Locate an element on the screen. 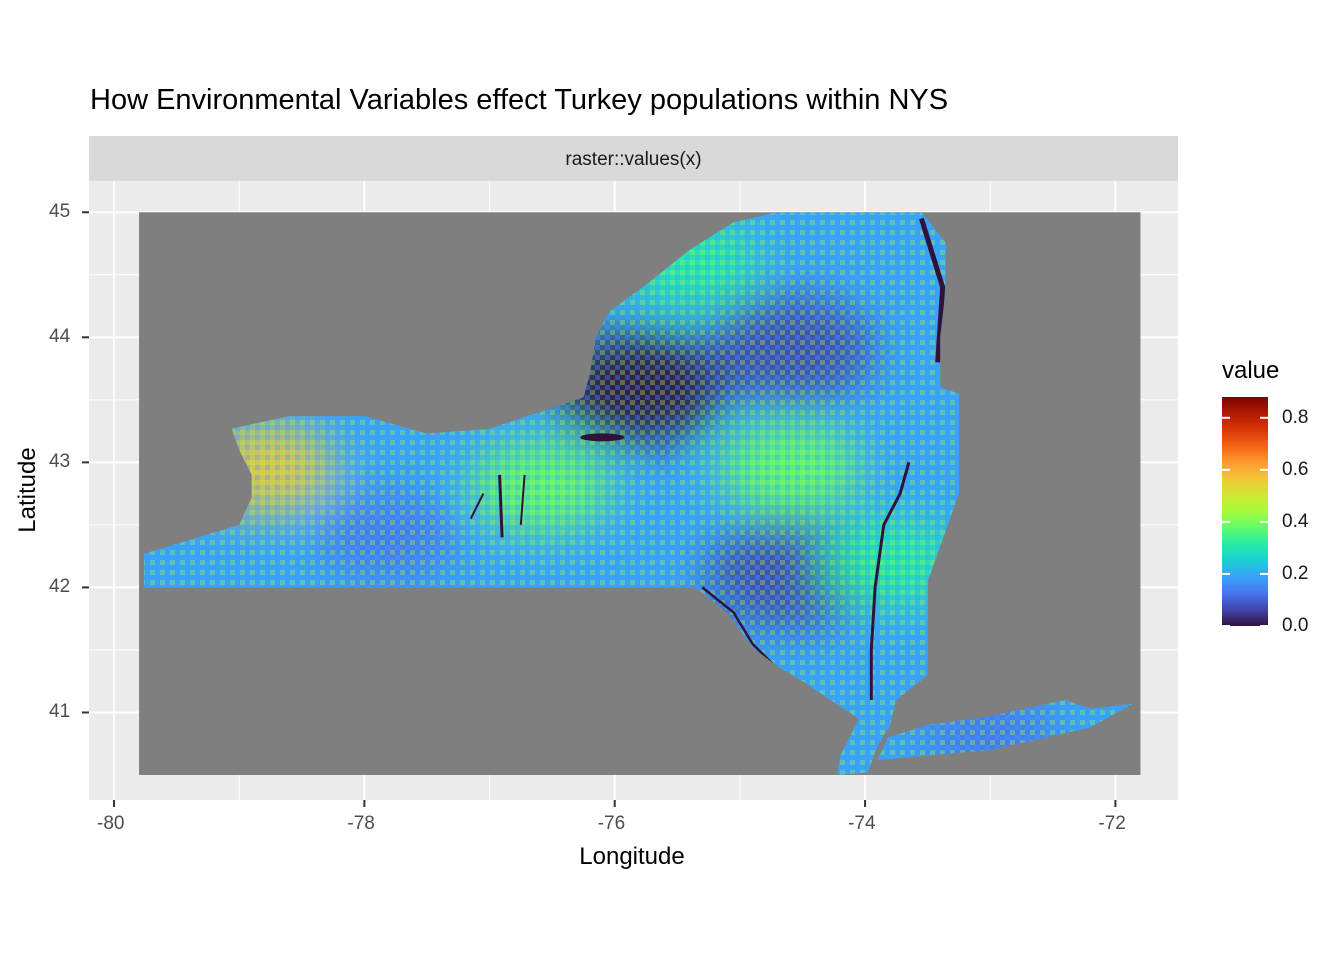 The height and width of the screenshot is (960, 1344). x-tick-label: -72 is located at coordinates (1112, 823).